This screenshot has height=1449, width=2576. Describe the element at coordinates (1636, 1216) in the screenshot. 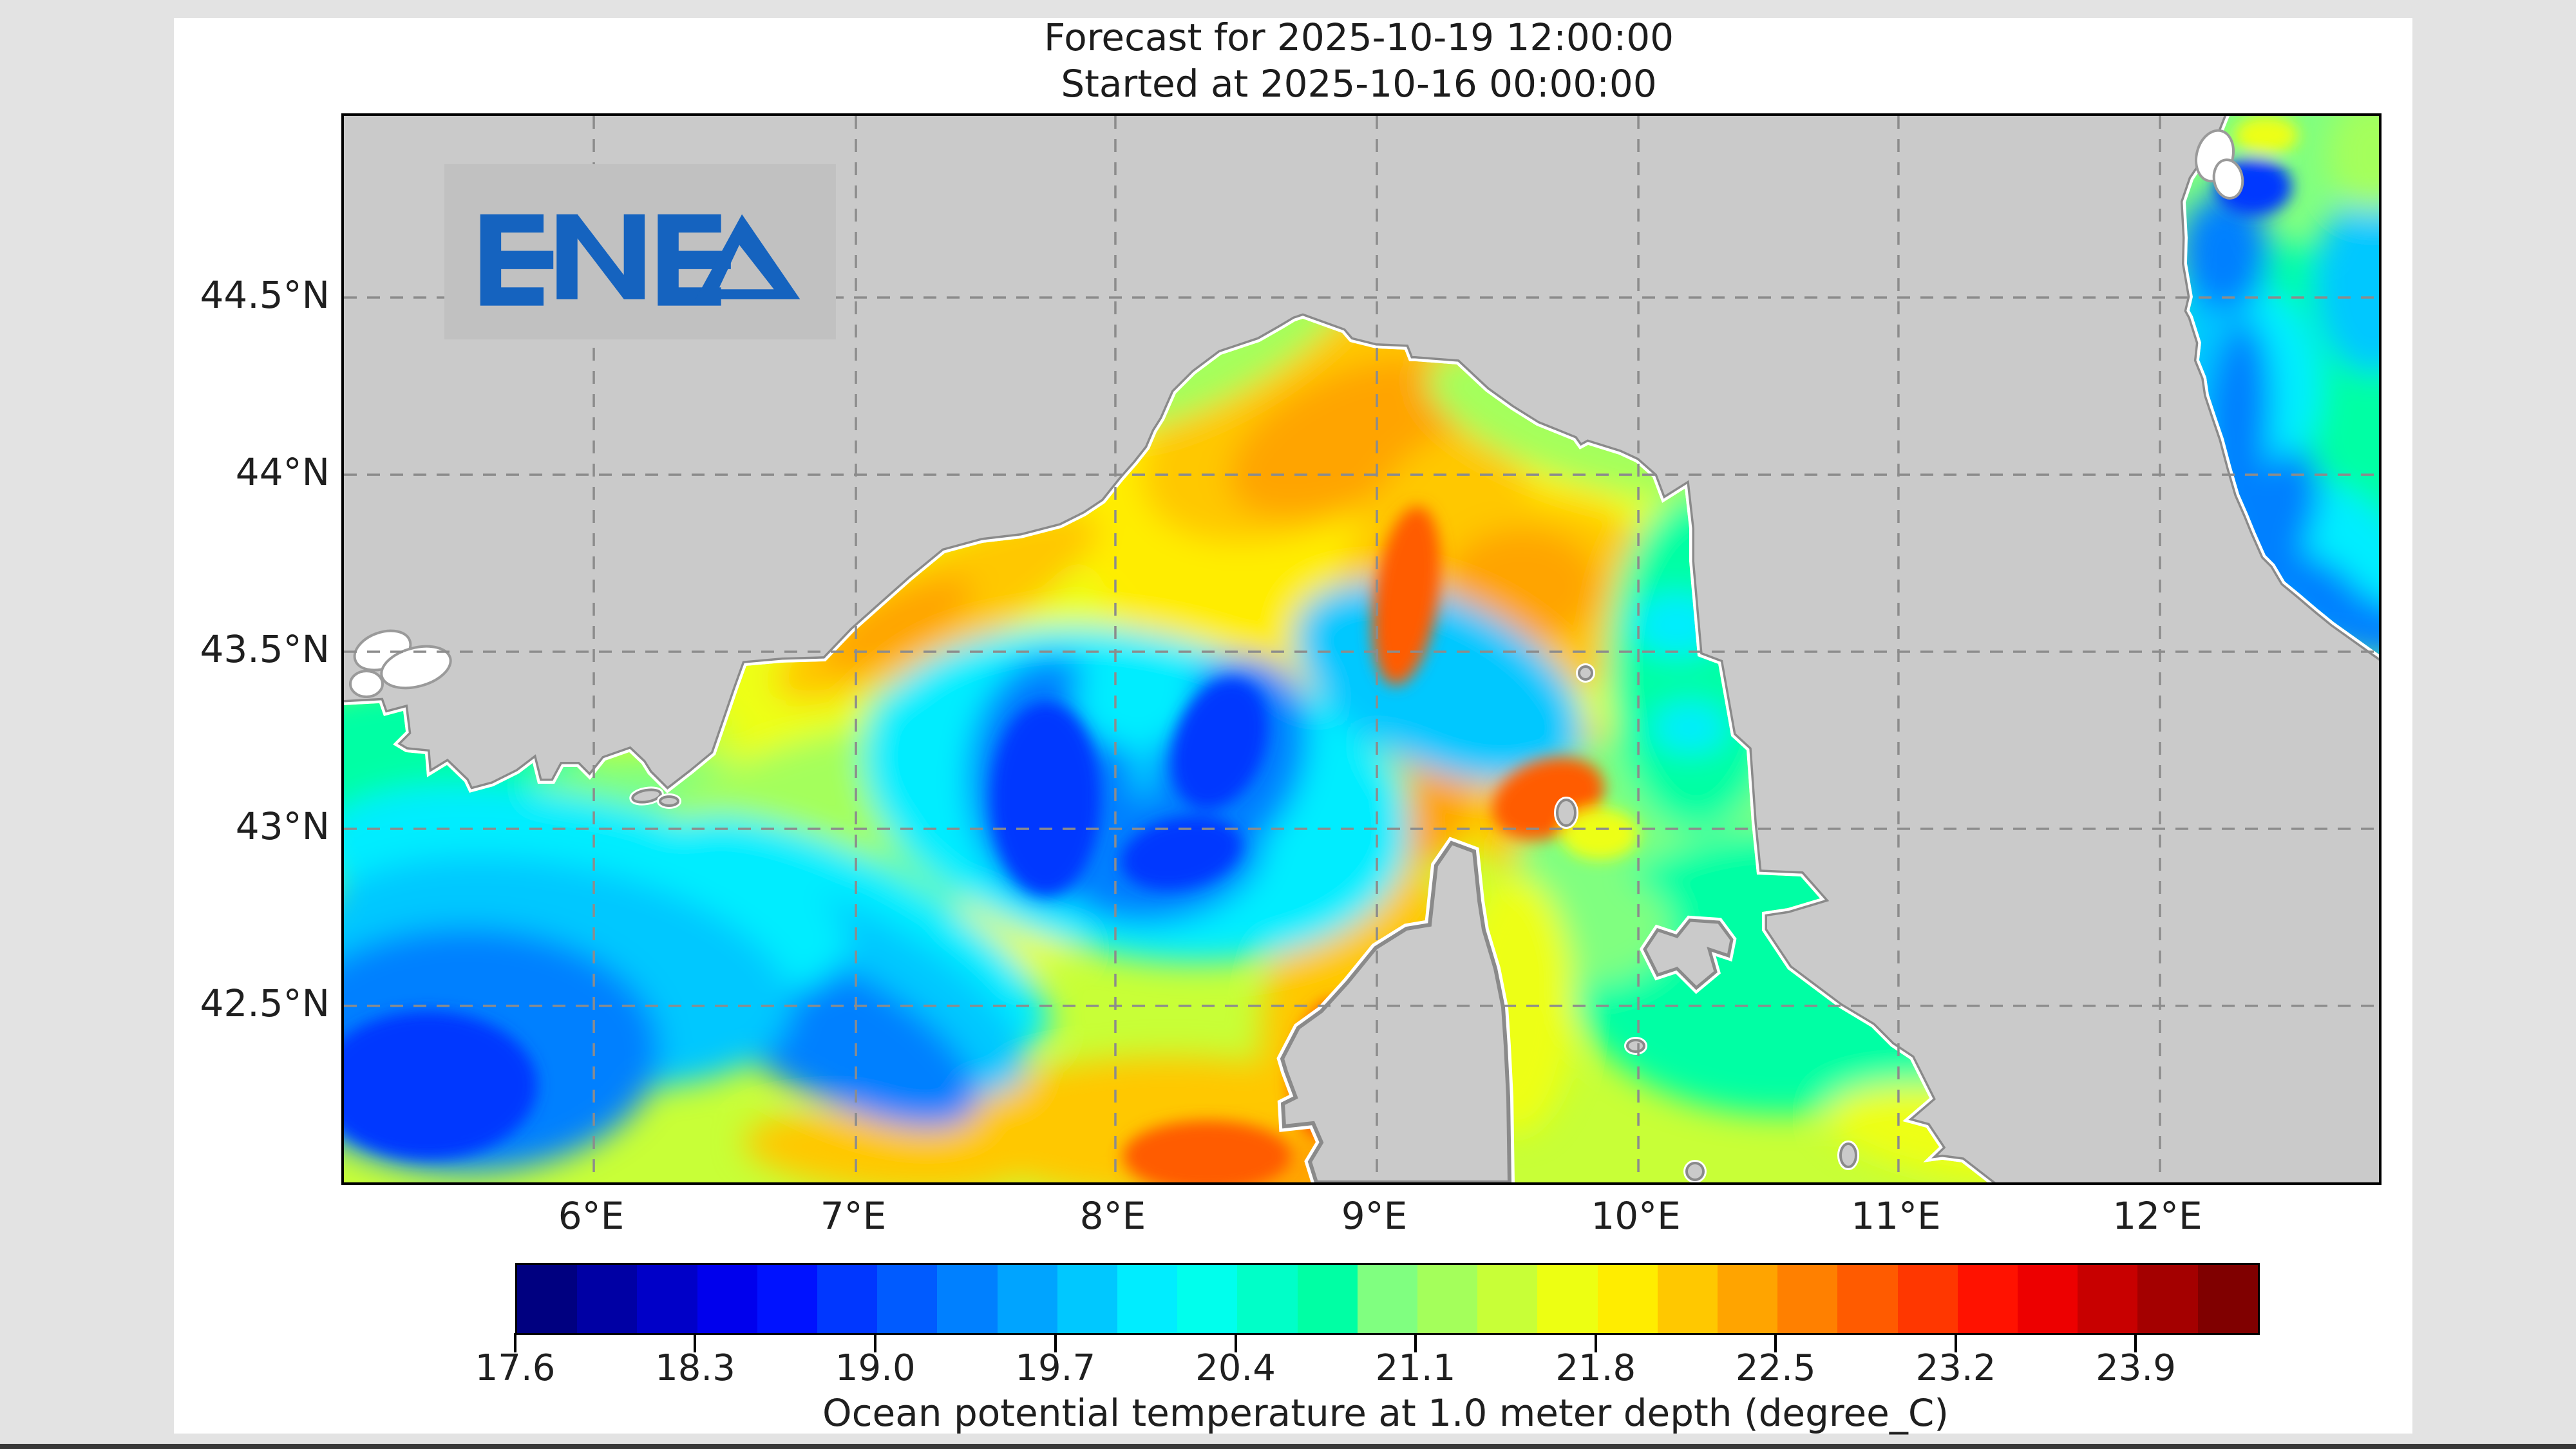

I see `lon-tick-label: 10°E` at that location.